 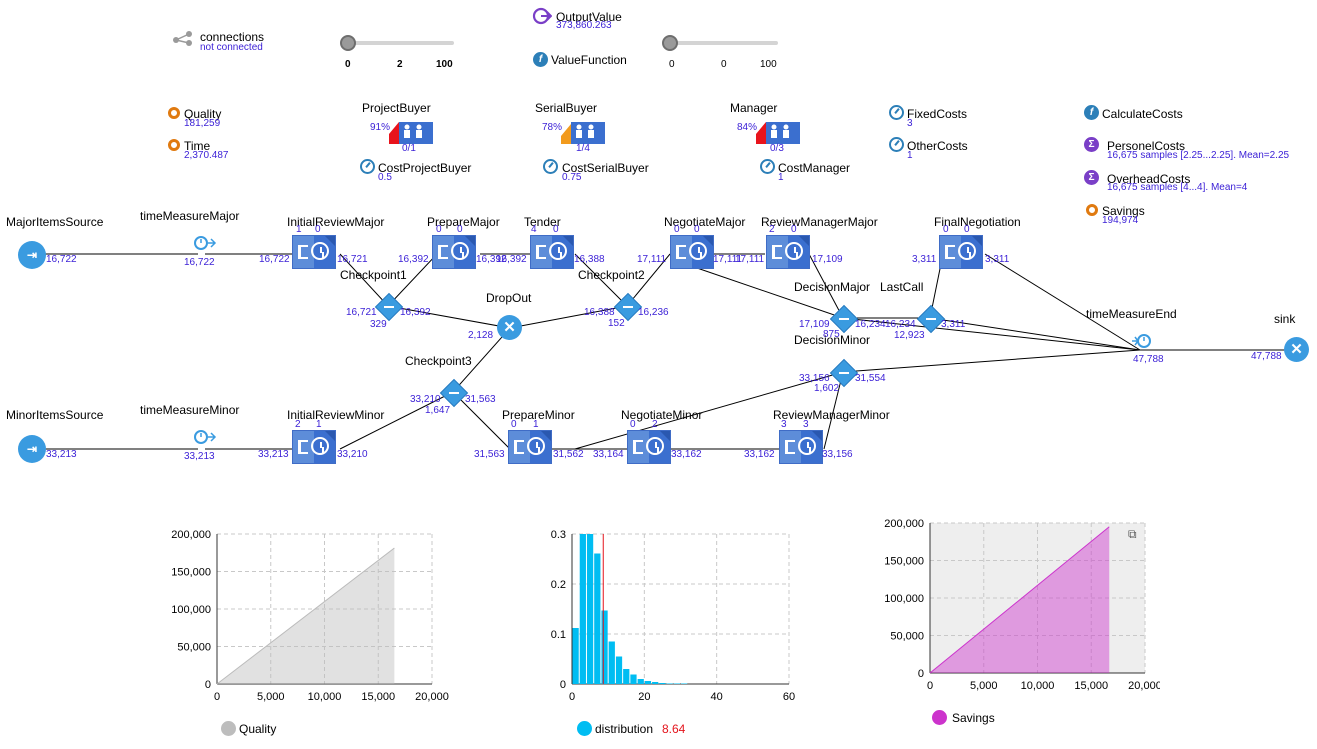 What do you see at coordinates (831, 415) in the screenshot?
I see `node-label: ReviewManagerMinor` at bounding box center [831, 415].